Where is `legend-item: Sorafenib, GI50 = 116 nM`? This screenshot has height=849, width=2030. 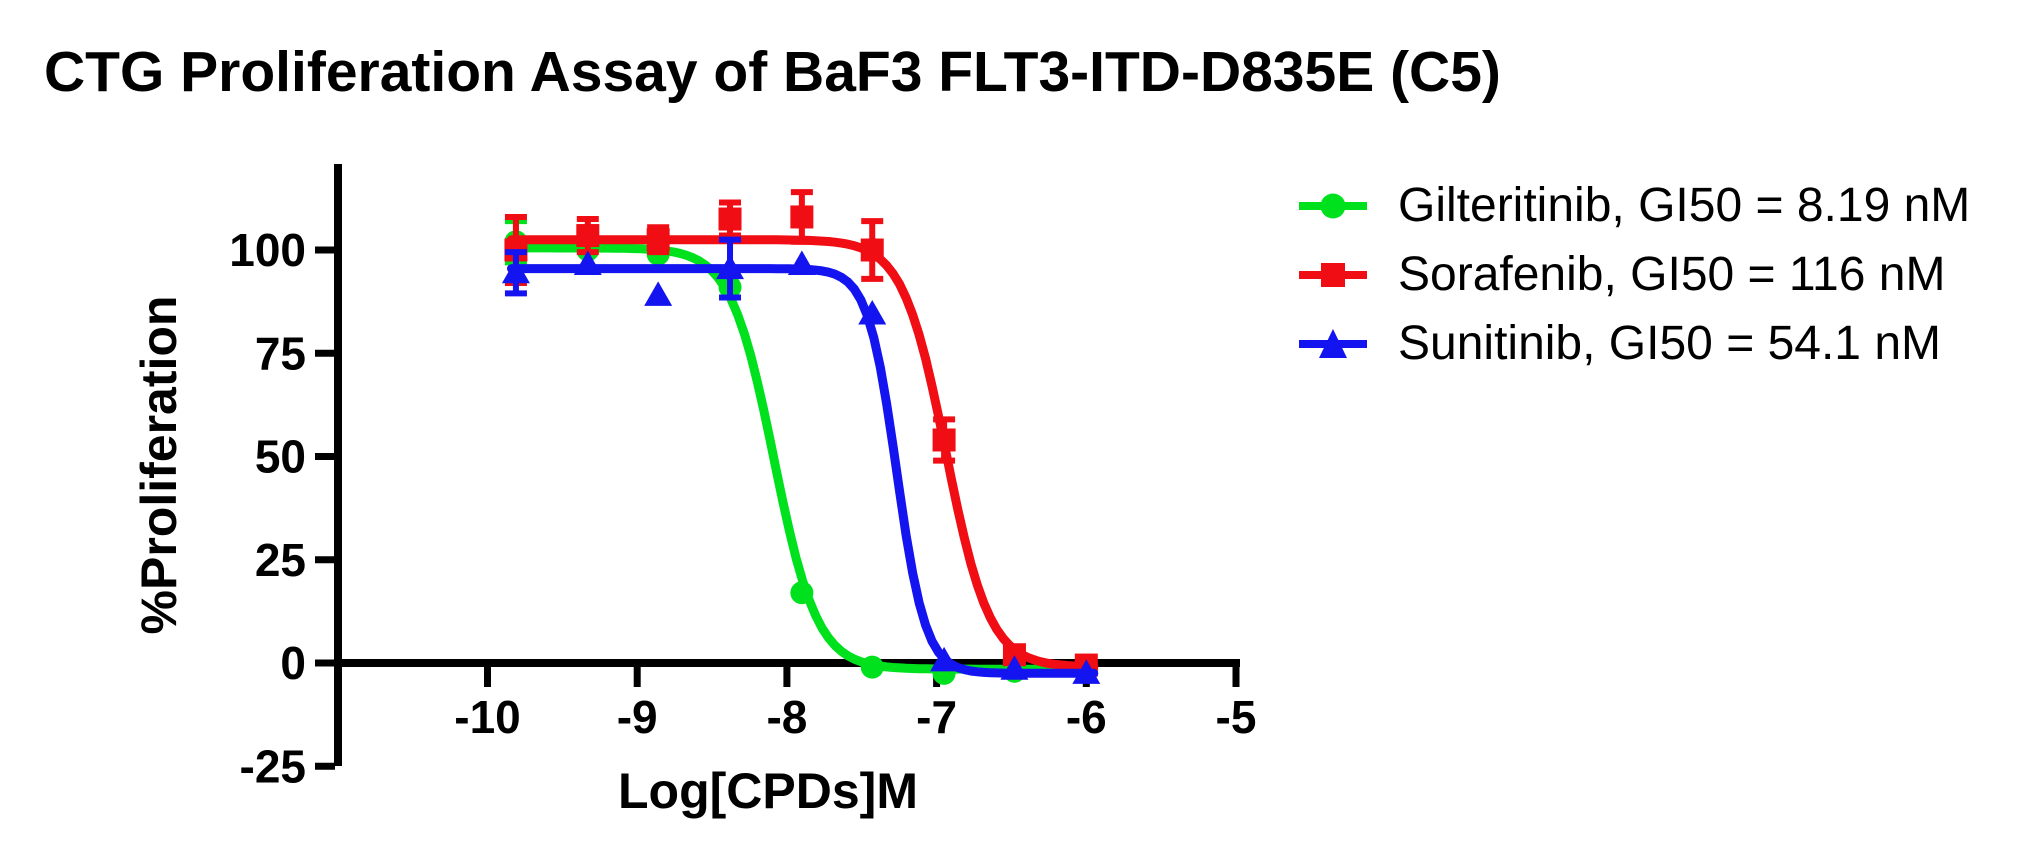
legend-item: Sorafenib, GI50 = 116 nM is located at coordinates (1633, 275).